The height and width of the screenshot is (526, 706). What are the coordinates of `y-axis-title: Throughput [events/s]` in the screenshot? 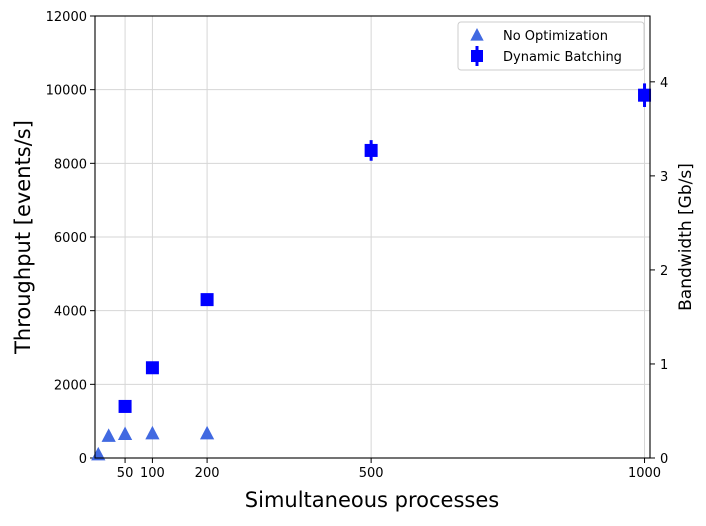 It's located at (23, 237).